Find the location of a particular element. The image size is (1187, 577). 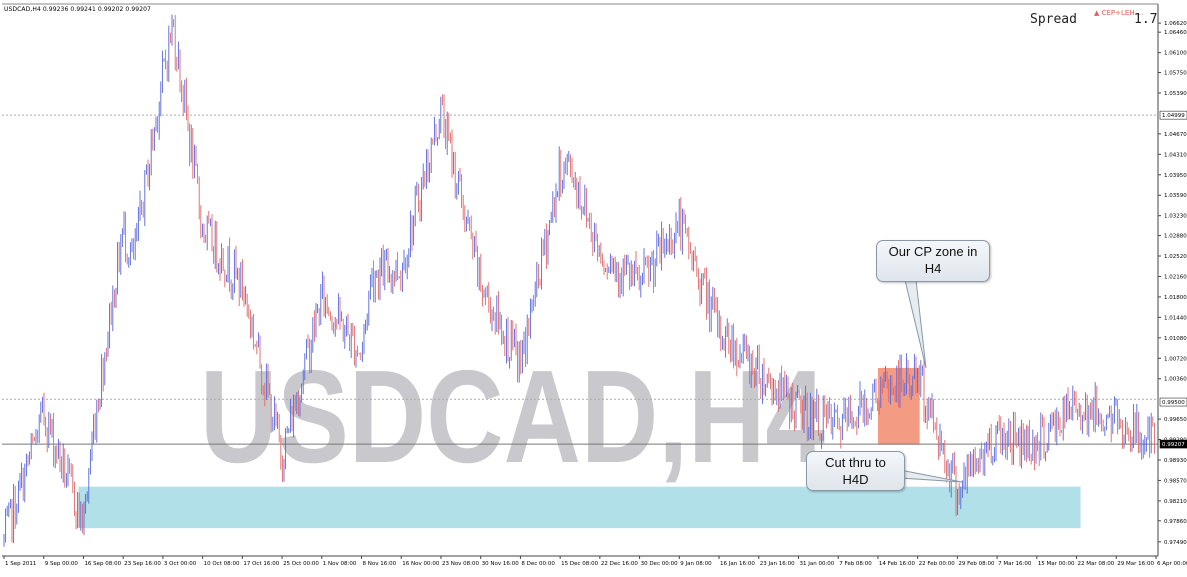

callout-cp-zone: Our CP zone in H4 is located at coordinates (933, 261).